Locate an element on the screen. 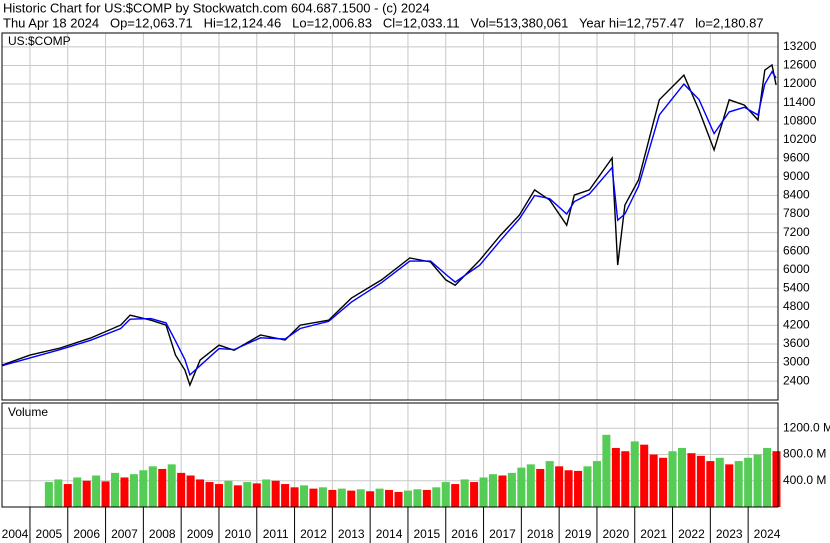 The width and height of the screenshot is (830, 543). x-tick-label: 2018 is located at coordinates (540, 534).